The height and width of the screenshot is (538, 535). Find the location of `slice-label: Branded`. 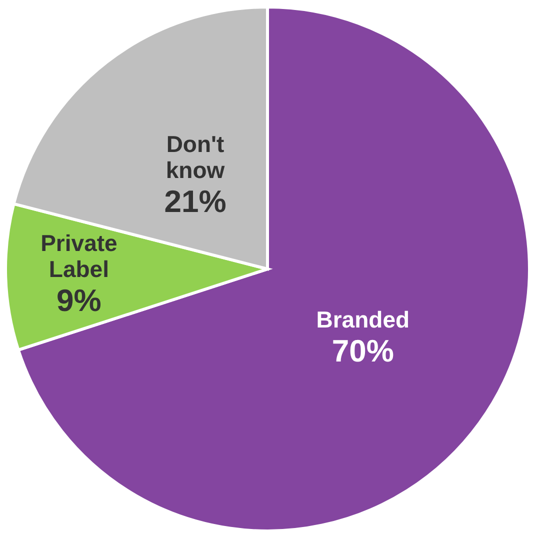

slice-label: Branded is located at coordinates (363, 319).